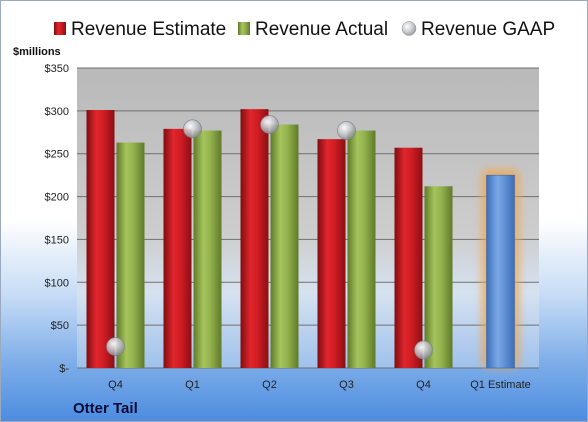 This screenshot has height=422, width=588. I want to click on company-name: Otter Tail, so click(105, 408).